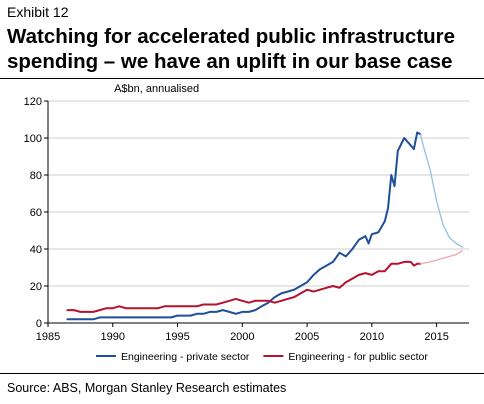  Describe the element at coordinates (242, 337) in the screenshot. I see `x-tick-label-2000: 2000` at that location.